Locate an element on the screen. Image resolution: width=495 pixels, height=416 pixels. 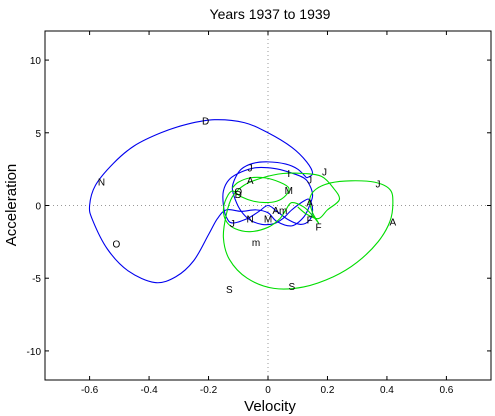
x-tick-label: 0.2 is located at coordinates (328, 390).